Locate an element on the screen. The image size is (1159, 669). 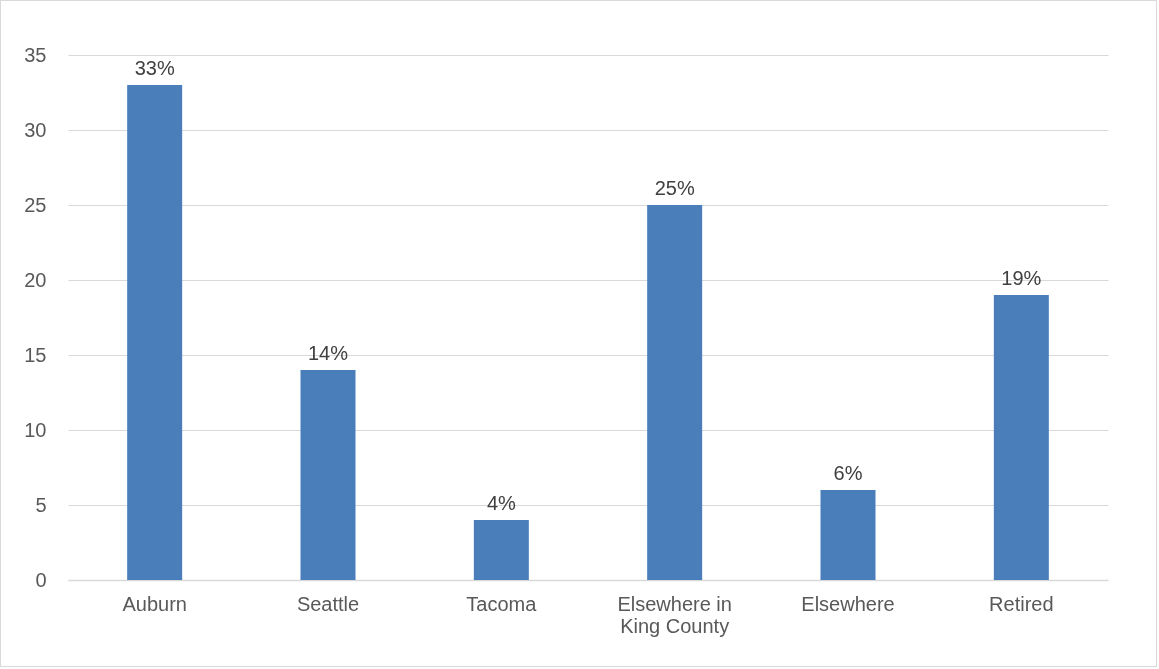
y-tick-label: 10 is located at coordinates (35, 429).